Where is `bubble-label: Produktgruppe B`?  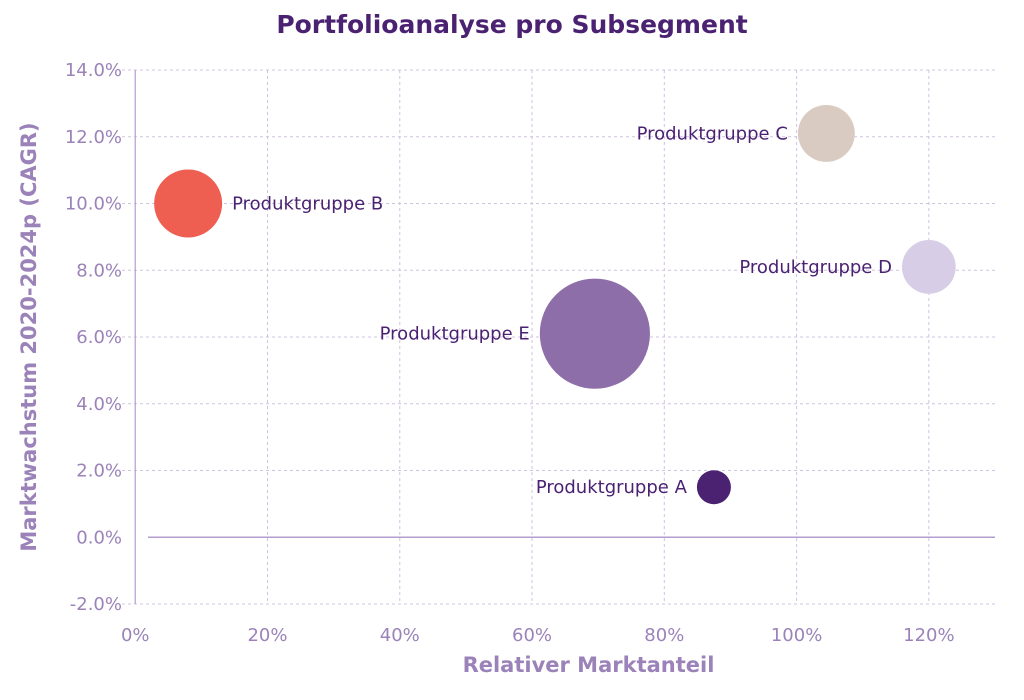
bubble-label: Produktgruppe B is located at coordinates (307, 204).